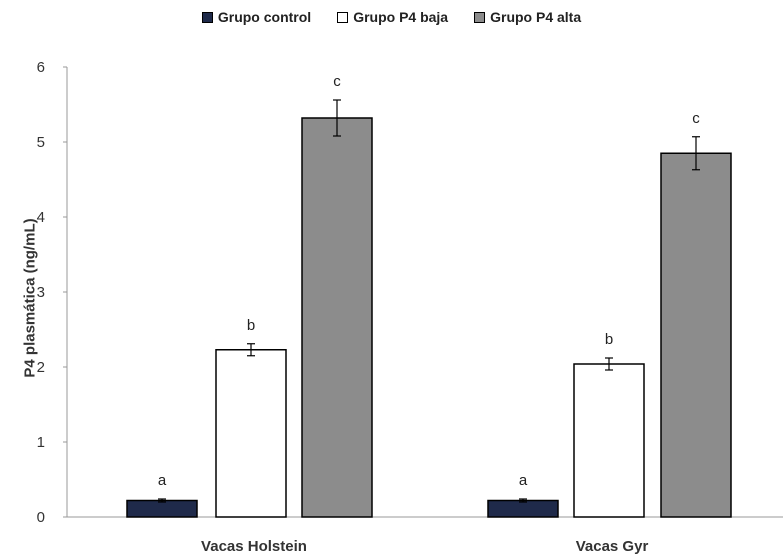 The width and height of the screenshot is (783, 558). What do you see at coordinates (401, 17) in the screenshot?
I see `legend-label-p4-baja: Grupo P4 baja` at bounding box center [401, 17].